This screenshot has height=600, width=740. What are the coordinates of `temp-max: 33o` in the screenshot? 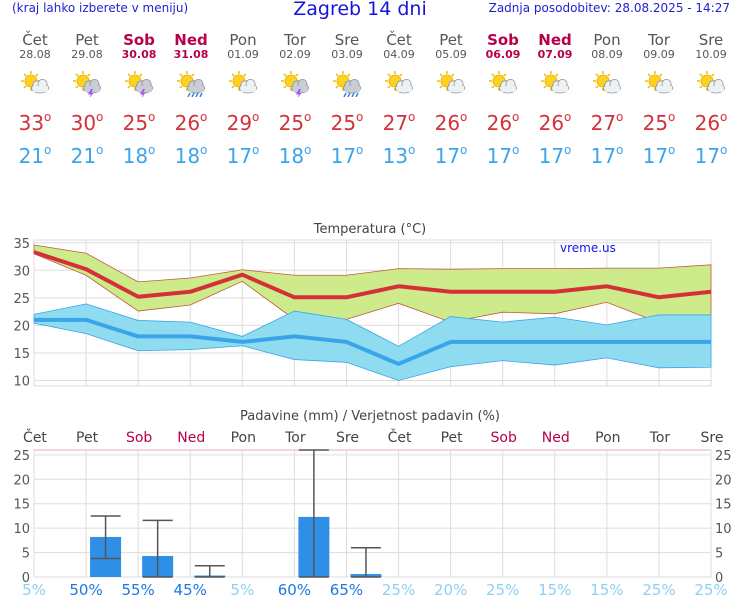 It's located at (35, 122).